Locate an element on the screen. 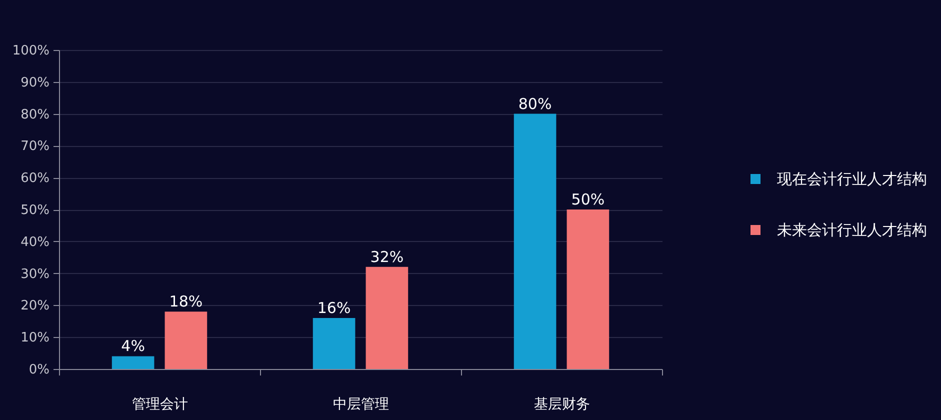 This screenshot has width=941, height=420. data-label: 32% is located at coordinates (387, 257).